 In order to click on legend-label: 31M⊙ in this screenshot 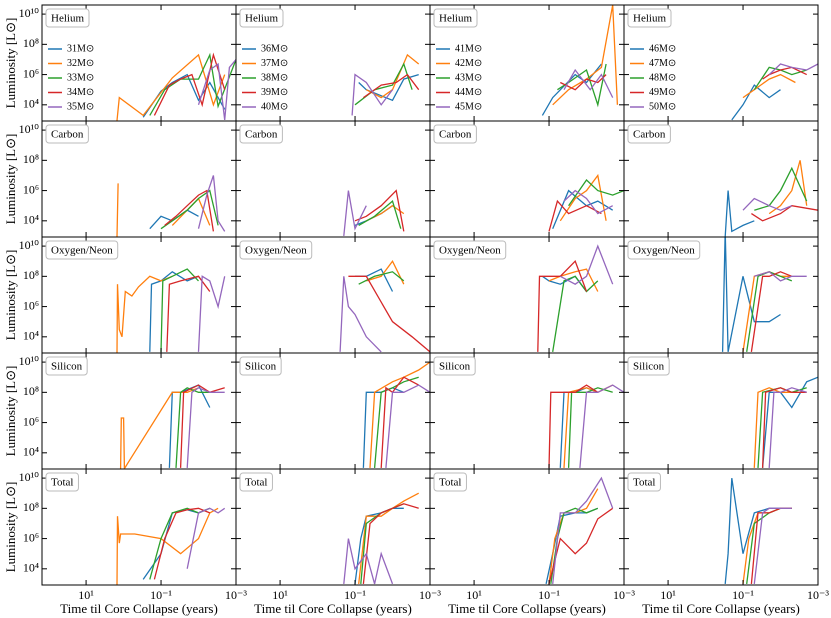, I will do `click(80, 48)`.